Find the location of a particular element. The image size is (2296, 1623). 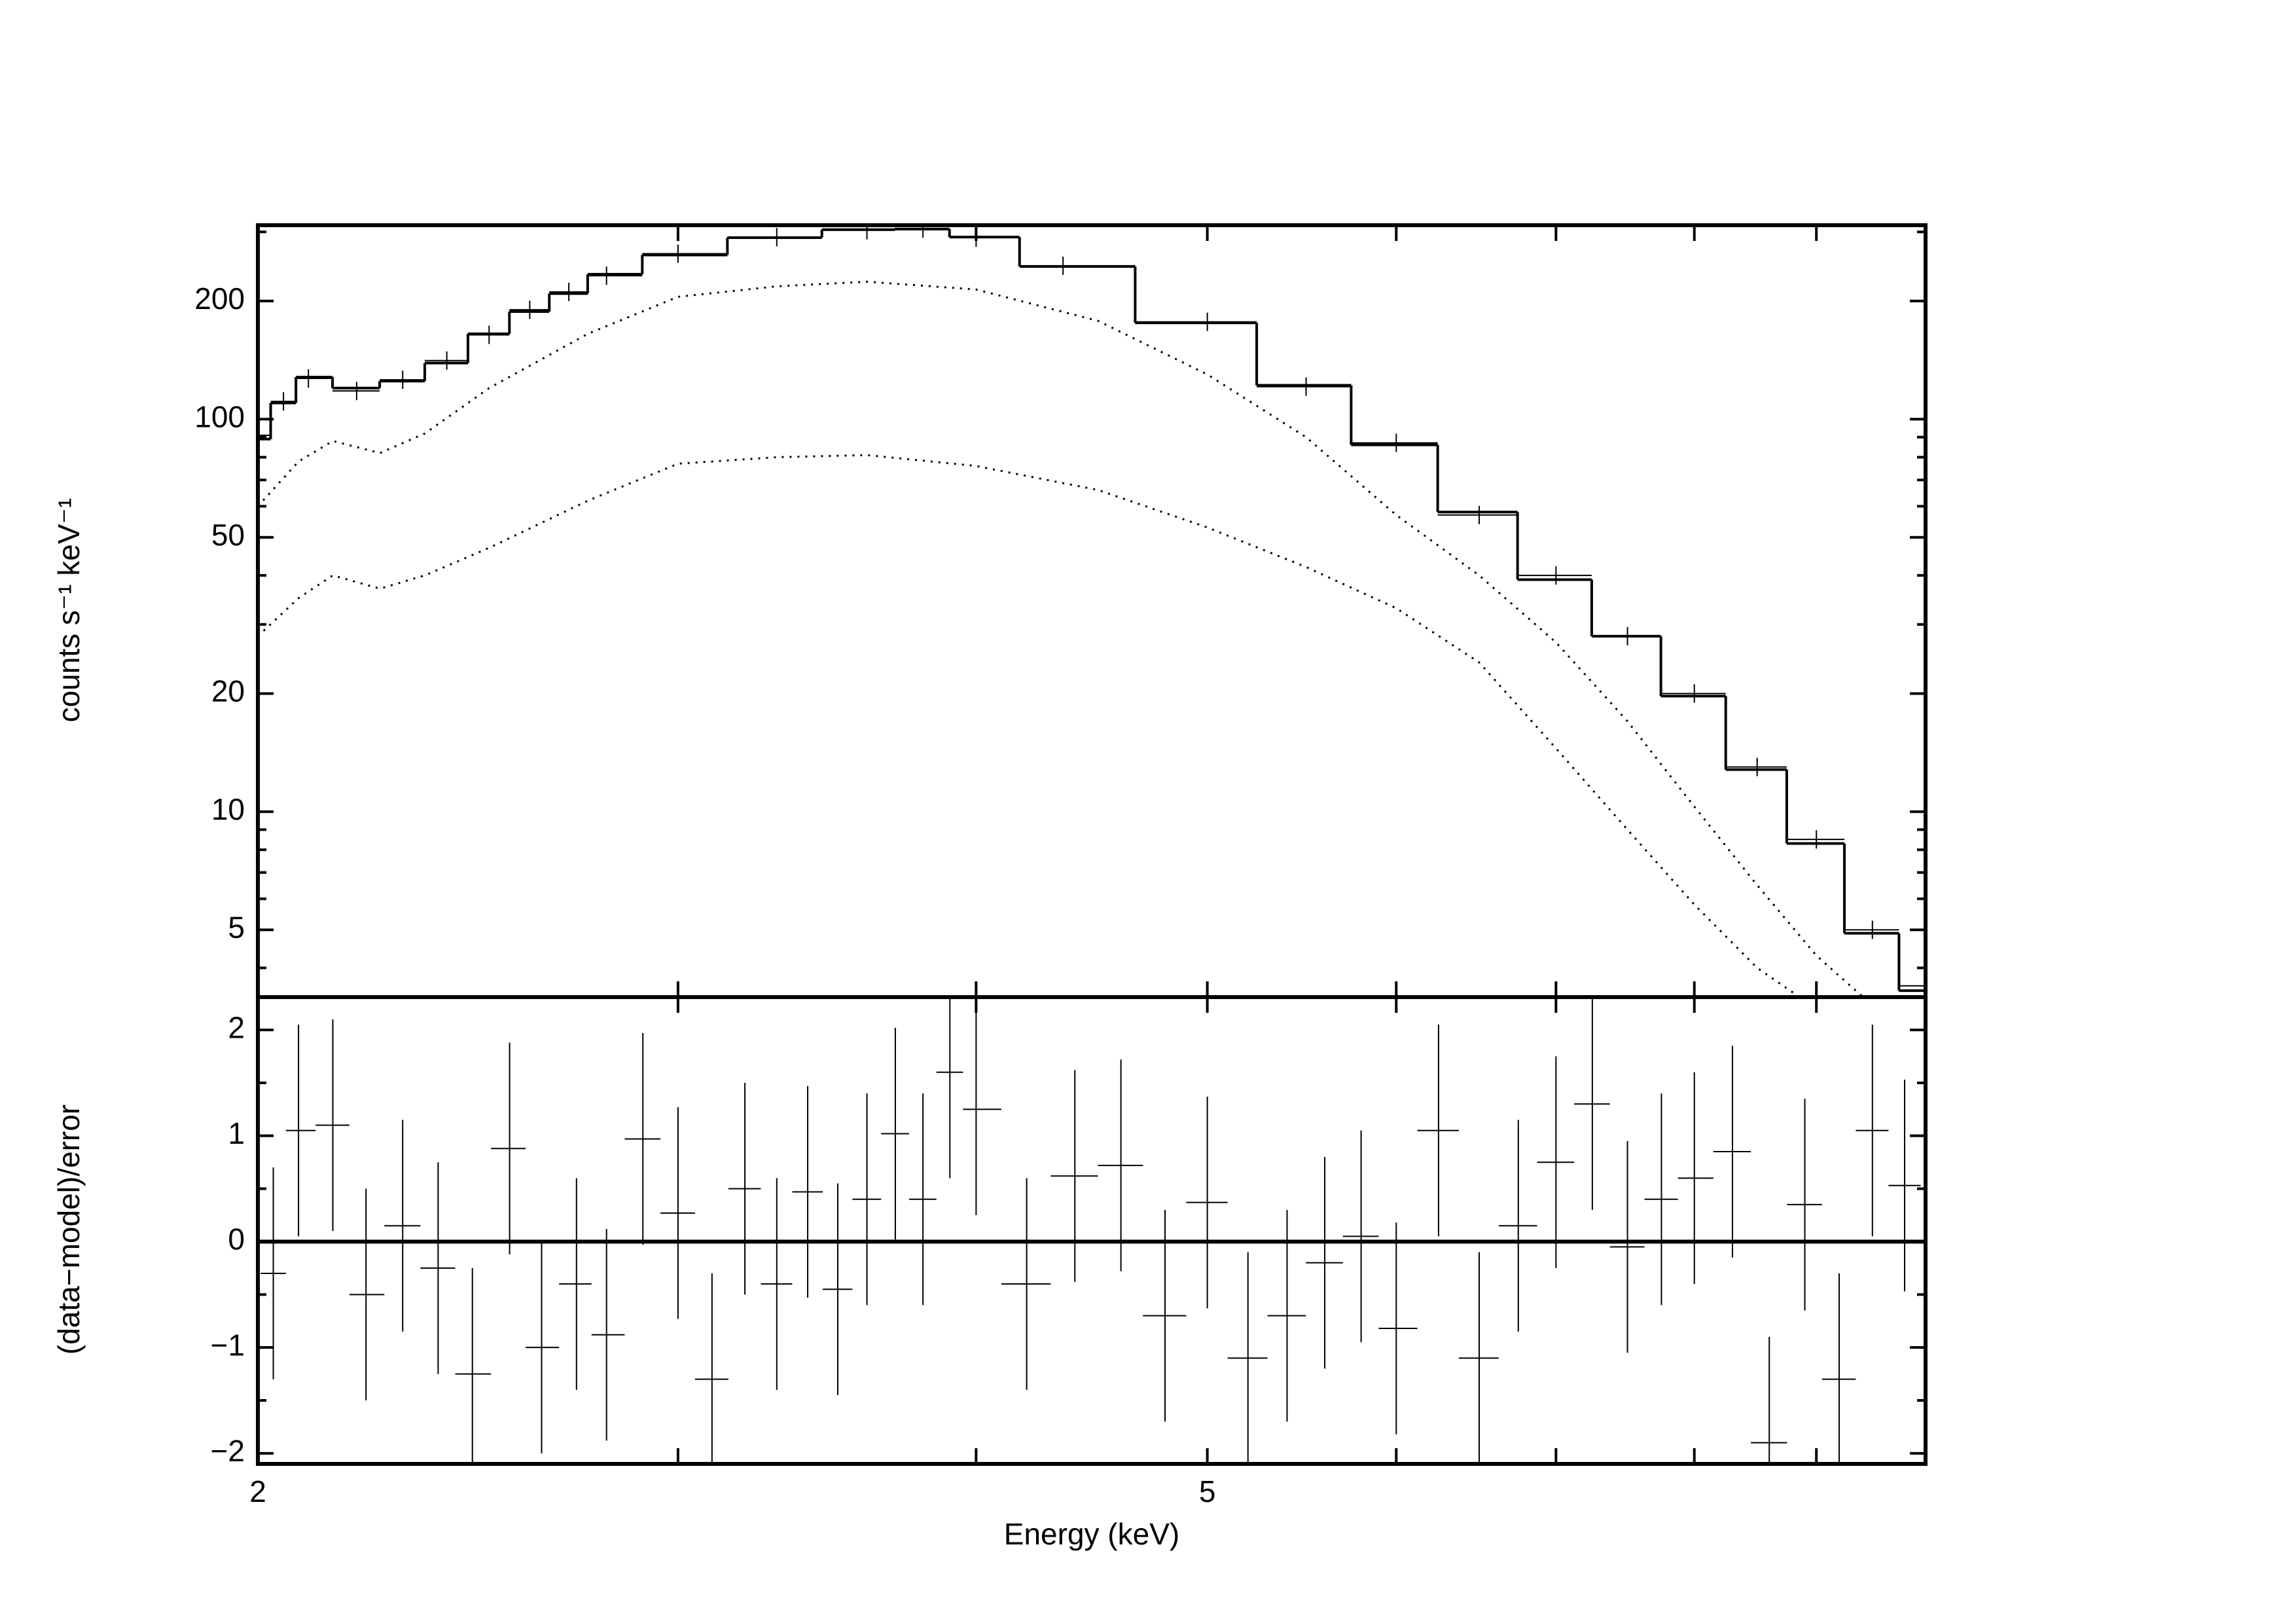

y-tick-label: −2 is located at coordinates (228, 1451).